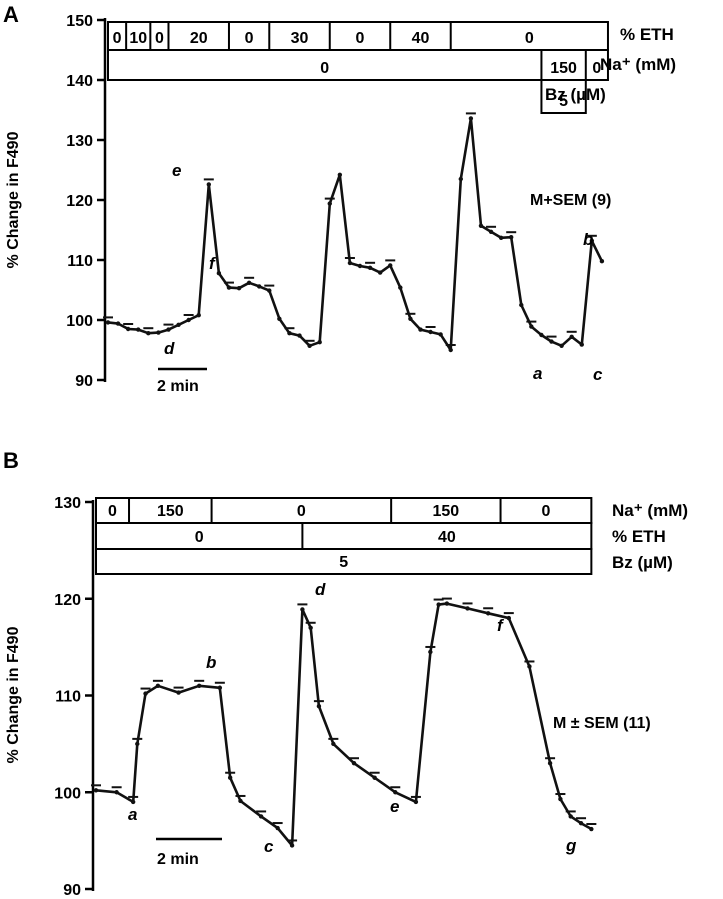 The image size is (723, 899). Describe the element at coordinates (447, 537) in the screenshot. I see `condition-value: 40` at that location.